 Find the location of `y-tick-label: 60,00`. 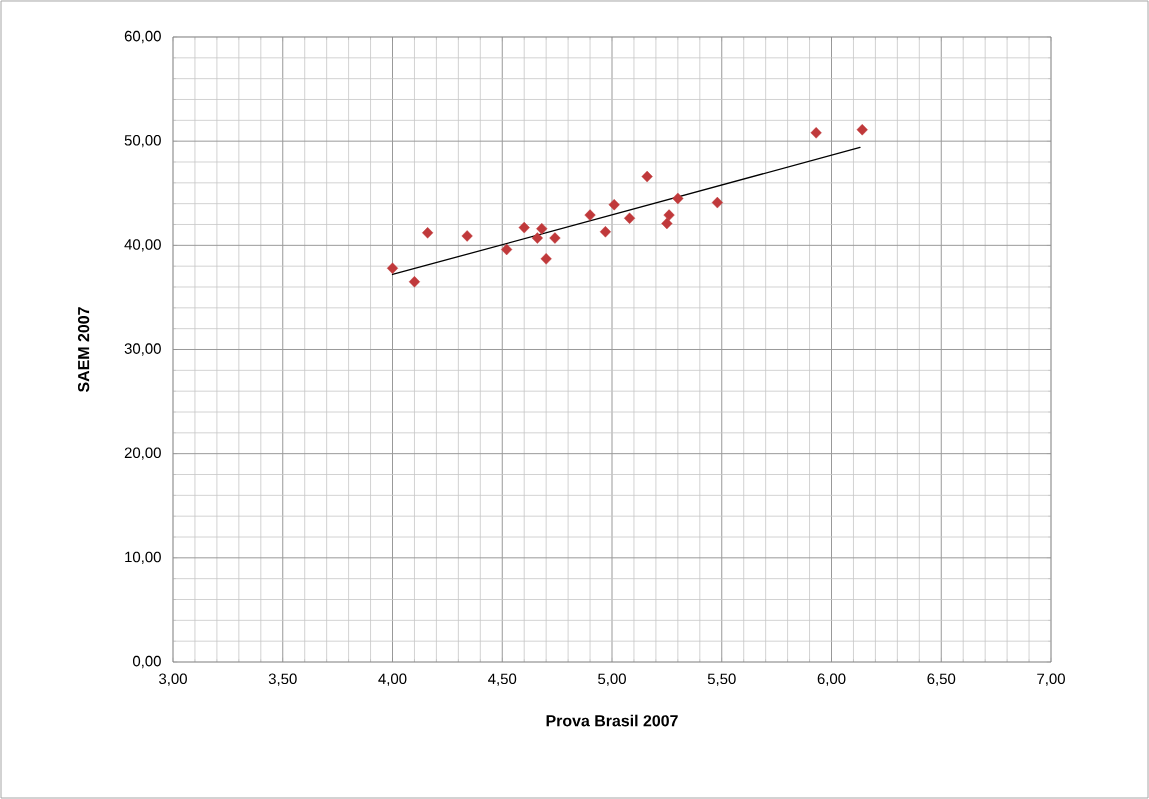

y-tick-label: 60,00 is located at coordinates (142, 37).